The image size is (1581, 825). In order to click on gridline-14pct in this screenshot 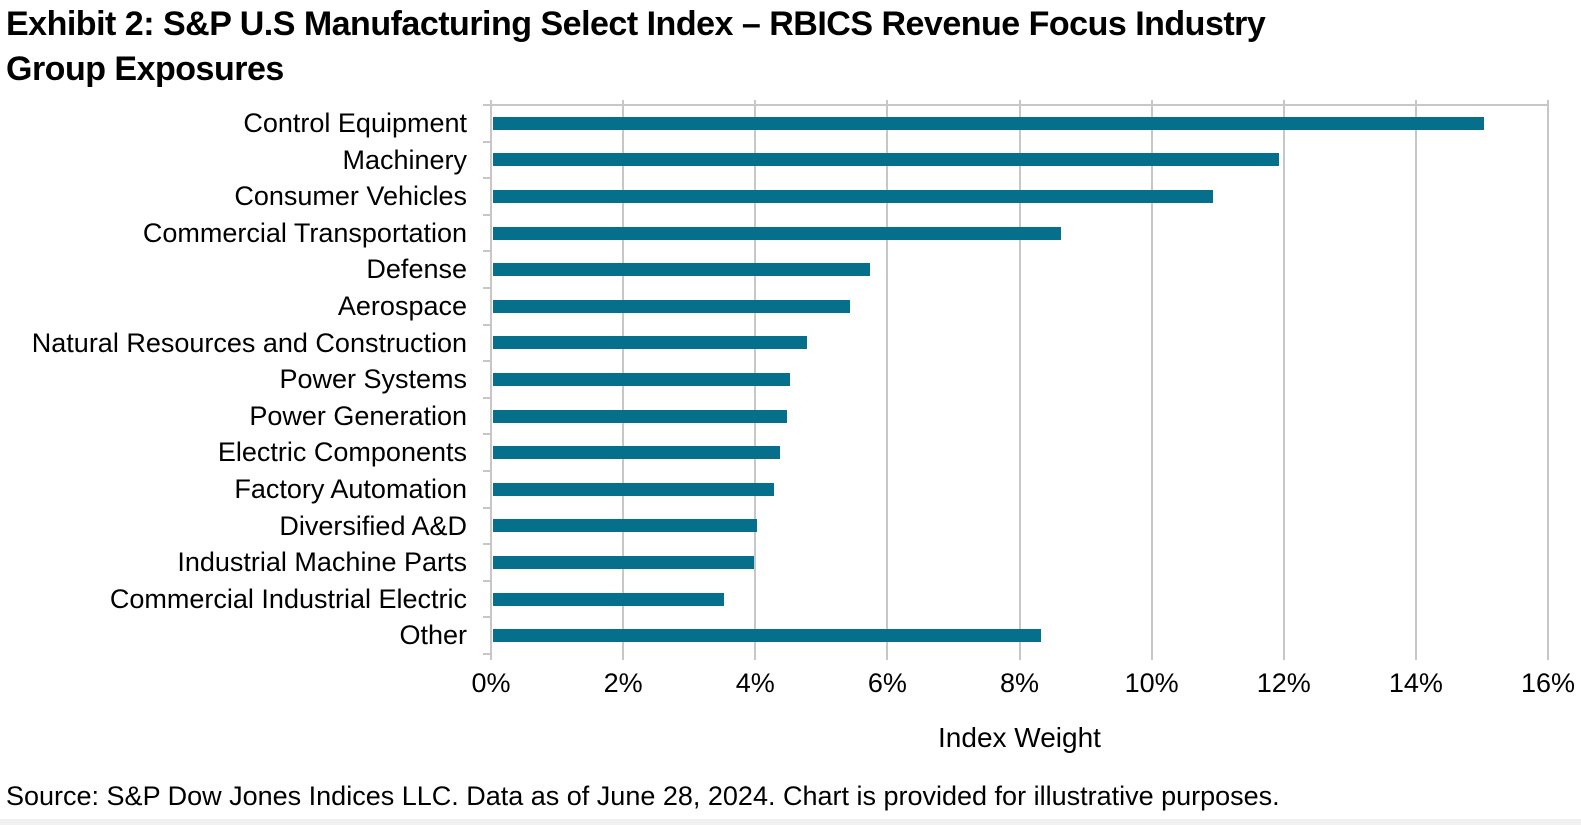, I will do `click(1415, 380)`.